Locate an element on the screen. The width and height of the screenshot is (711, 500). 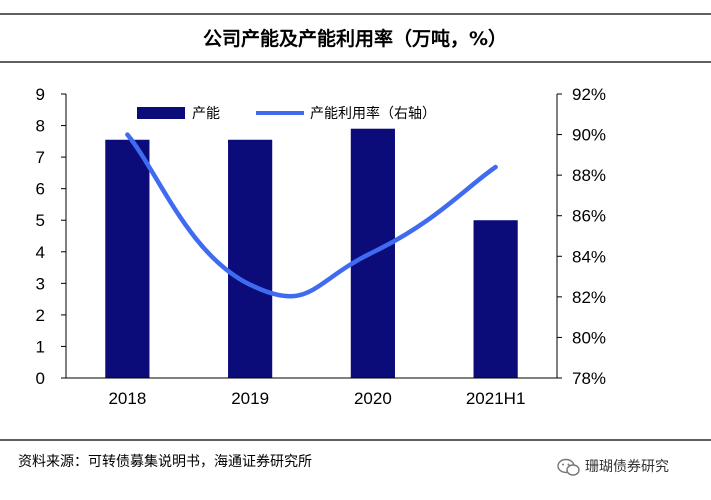
right-tick-label: 92% is located at coordinates (589, 94).